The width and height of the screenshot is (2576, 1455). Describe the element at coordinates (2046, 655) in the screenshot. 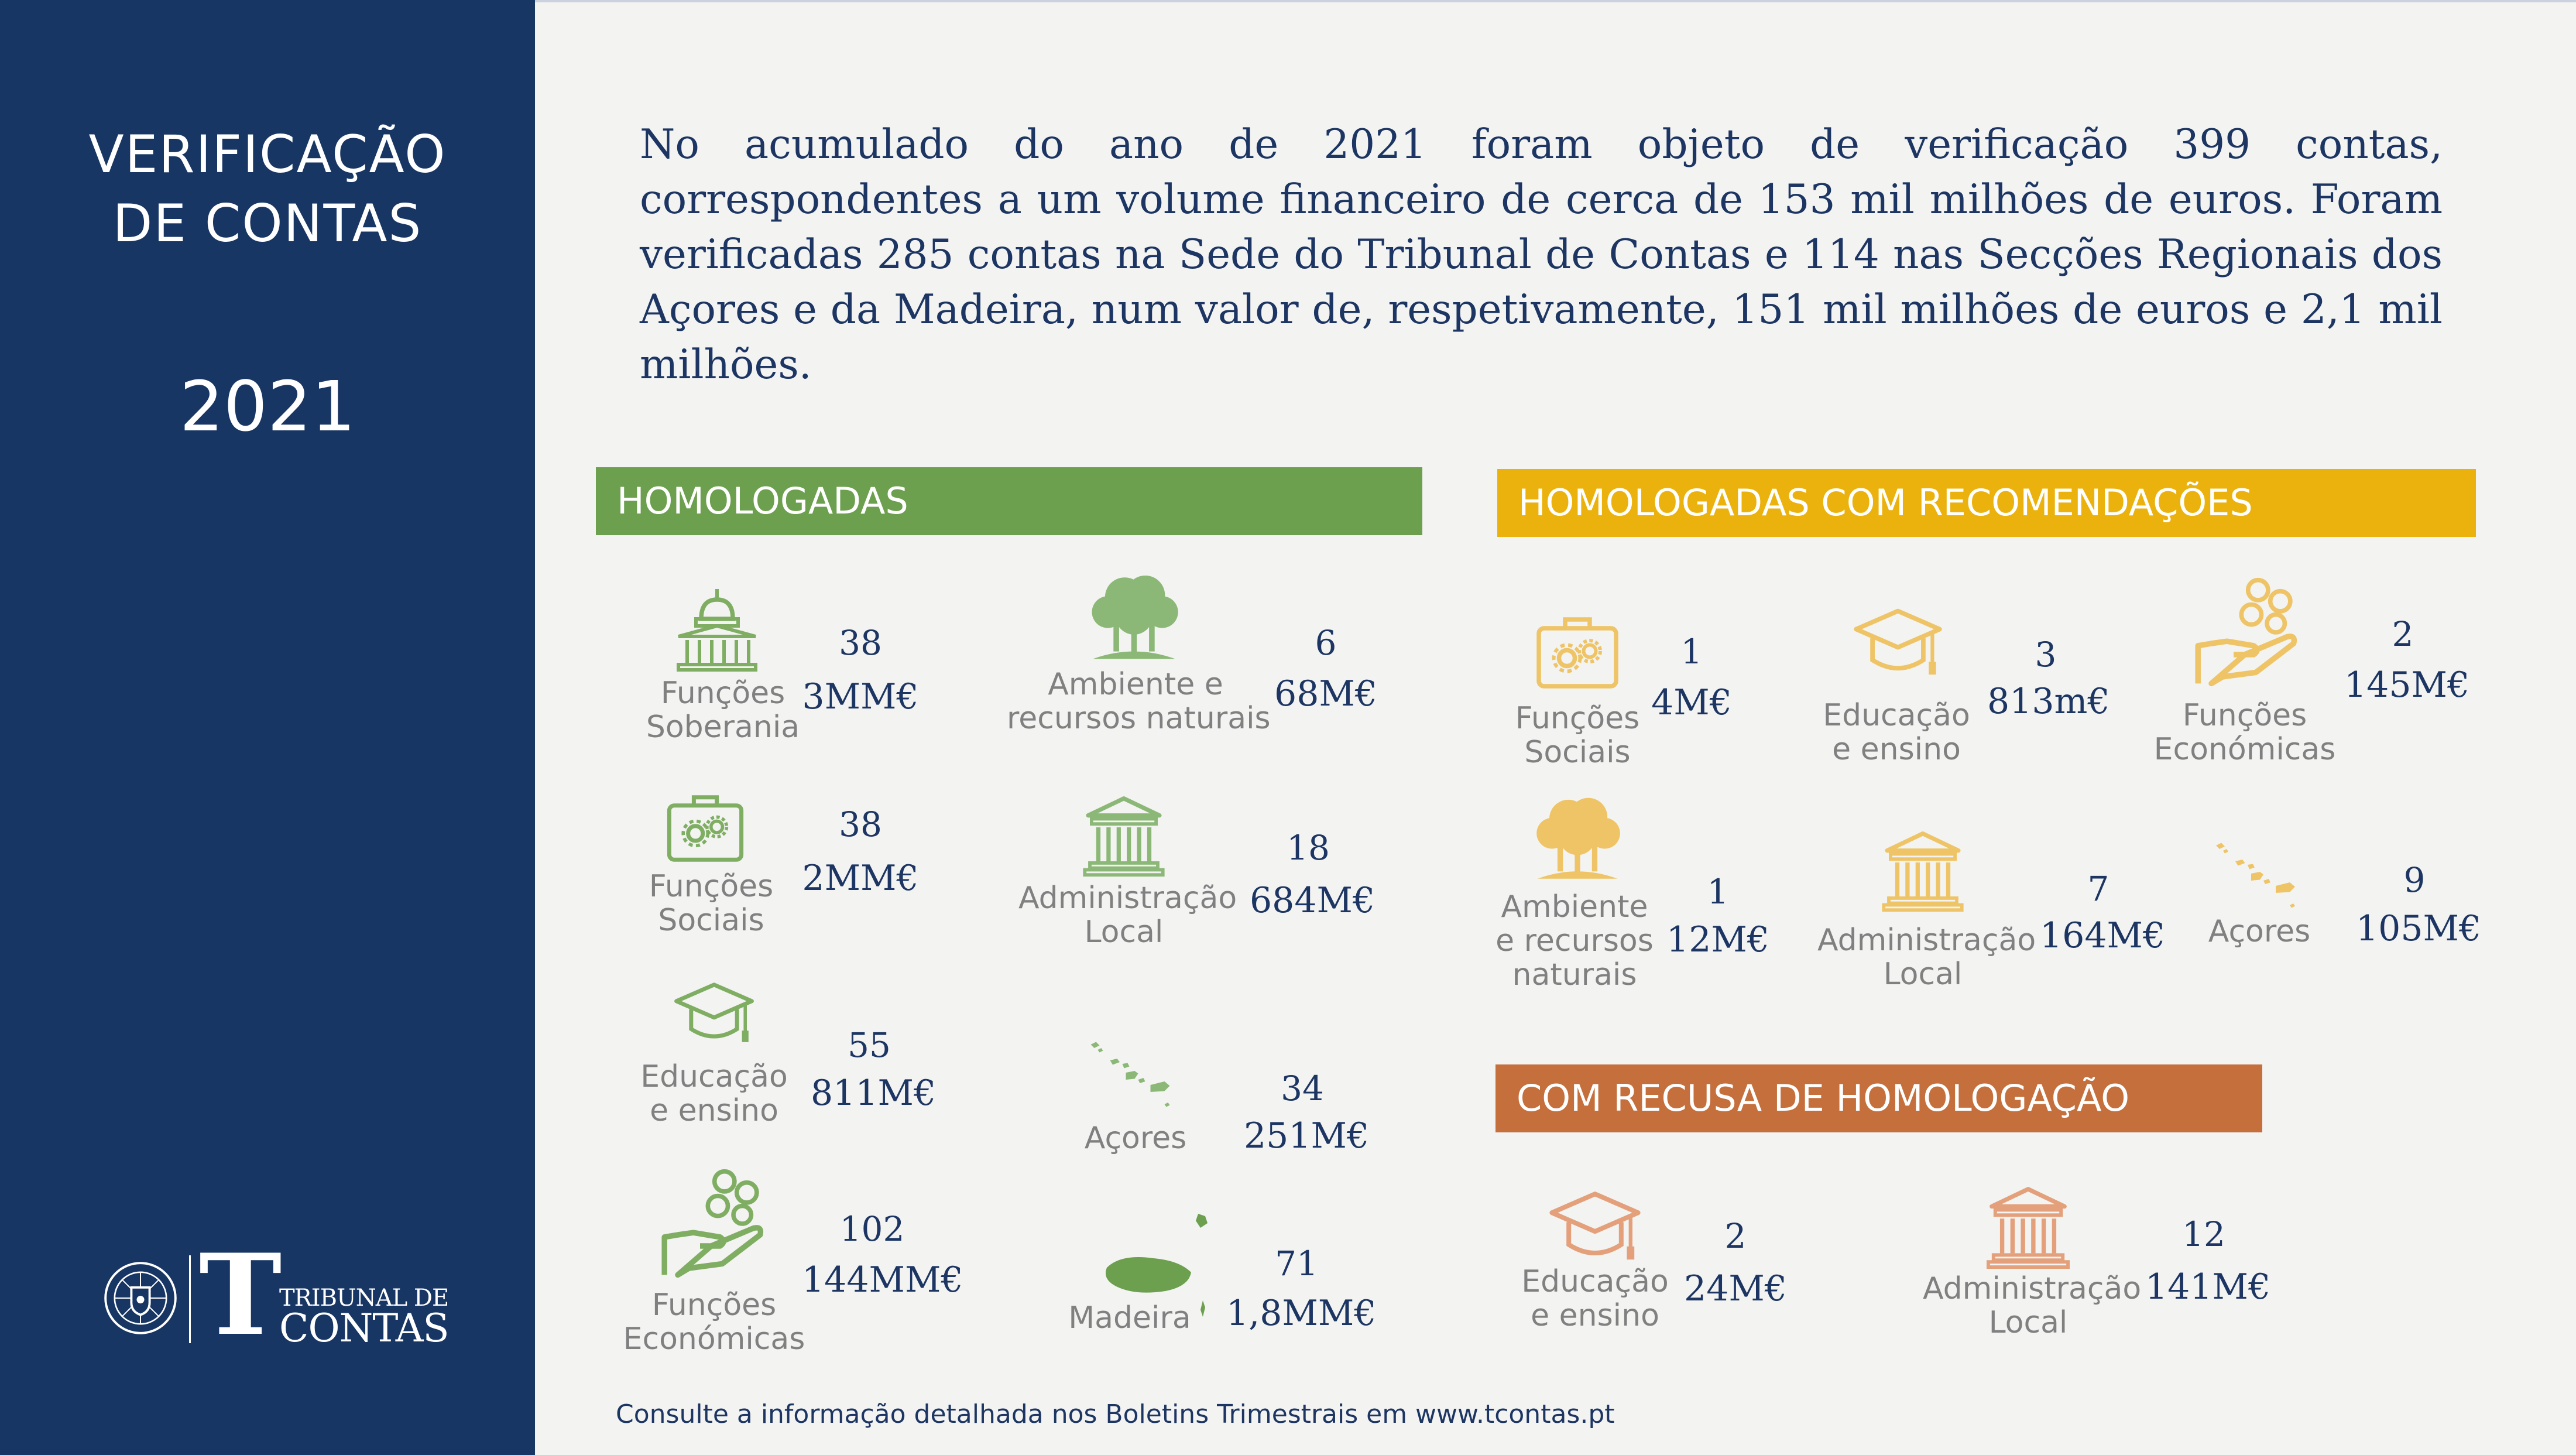

I see `item-count: 3` at that location.